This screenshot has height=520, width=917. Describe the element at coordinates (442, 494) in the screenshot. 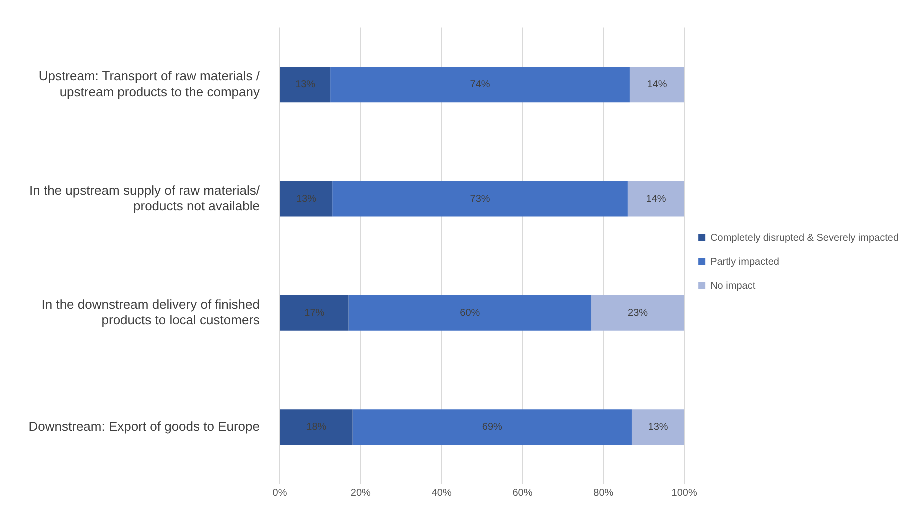

I see `x-tick-label: 40%` at that location.